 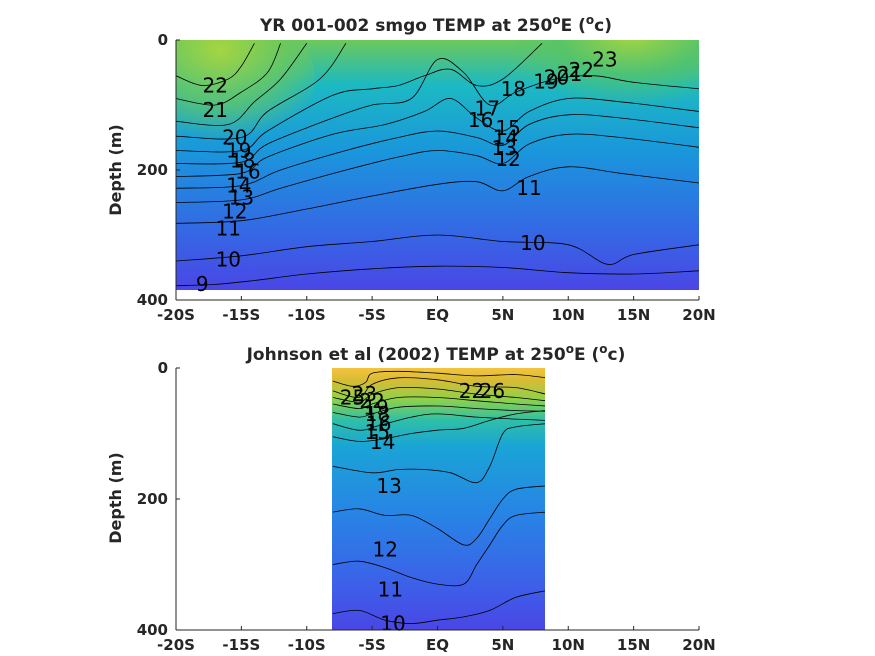 I want to click on top-x-tick-label: 5N, so click(x=502, y=315).